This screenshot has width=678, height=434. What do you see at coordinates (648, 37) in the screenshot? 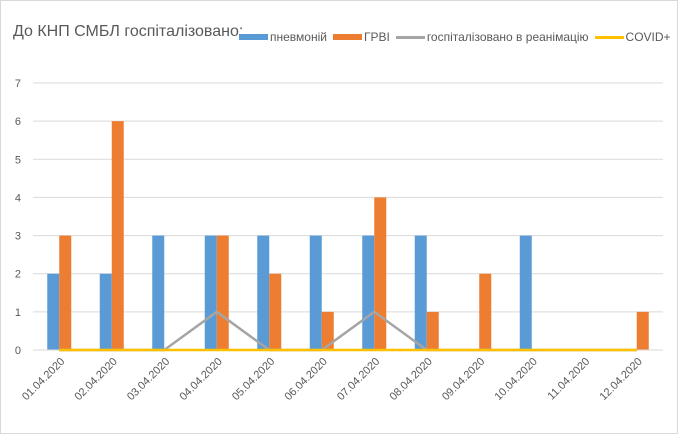
I see `legend-label-covid: COVID+` at bounding box center [648, 37].